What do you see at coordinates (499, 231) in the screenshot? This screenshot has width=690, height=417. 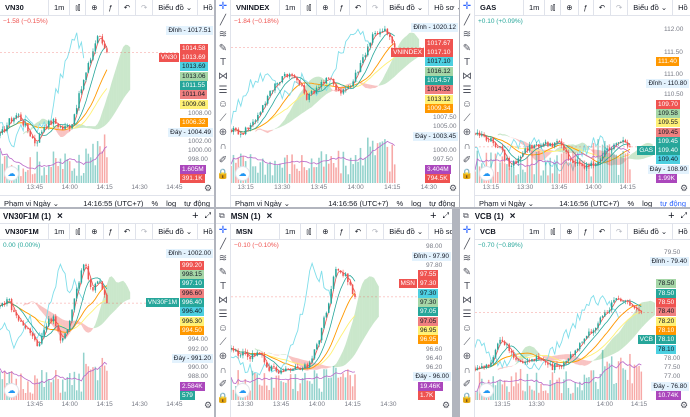 I see `symbol-search: VCB` at bounding box center [499, 231].